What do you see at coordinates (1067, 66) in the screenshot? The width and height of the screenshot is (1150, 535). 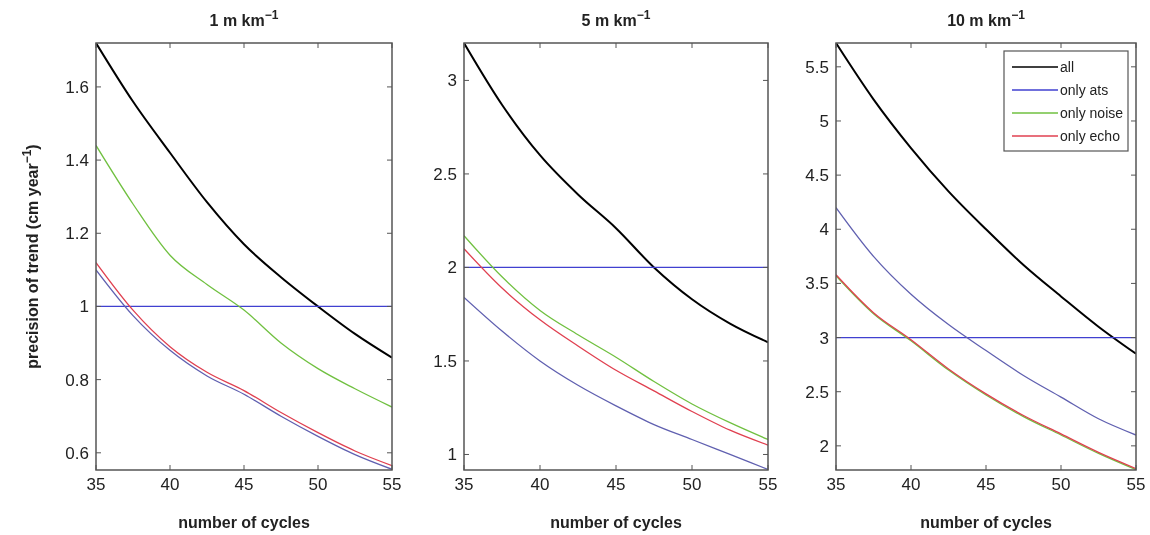 I see `legend-label: all` at bounding box center [1067, 66].